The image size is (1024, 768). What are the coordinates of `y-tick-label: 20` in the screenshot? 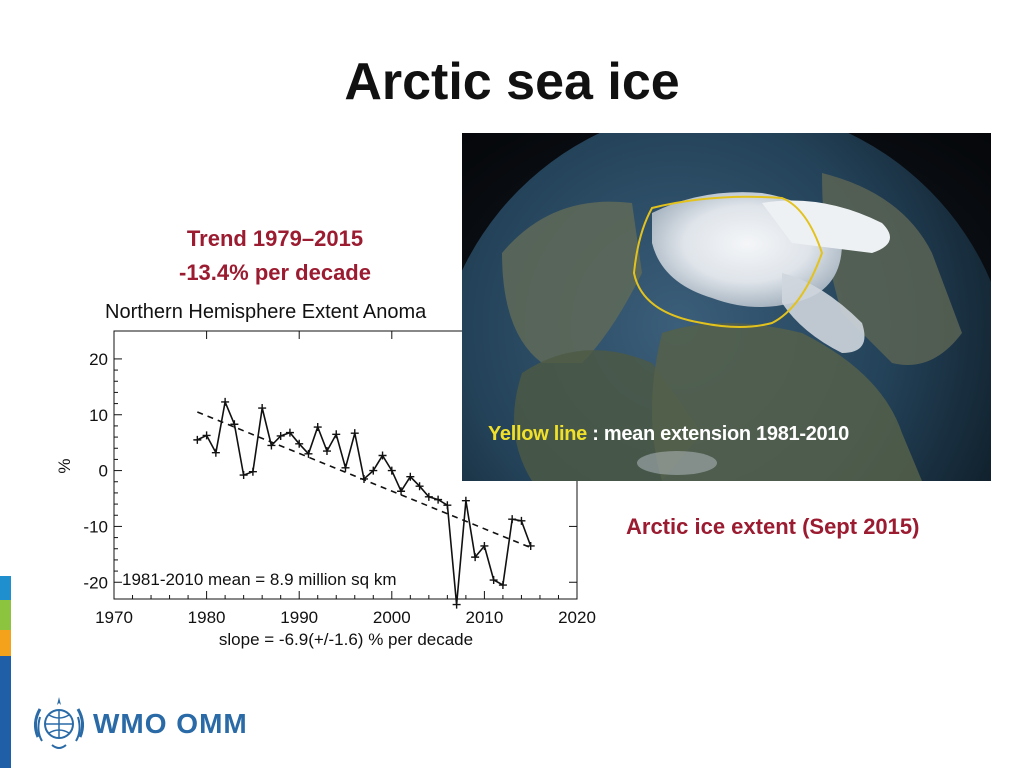 It's located at (98, 359).